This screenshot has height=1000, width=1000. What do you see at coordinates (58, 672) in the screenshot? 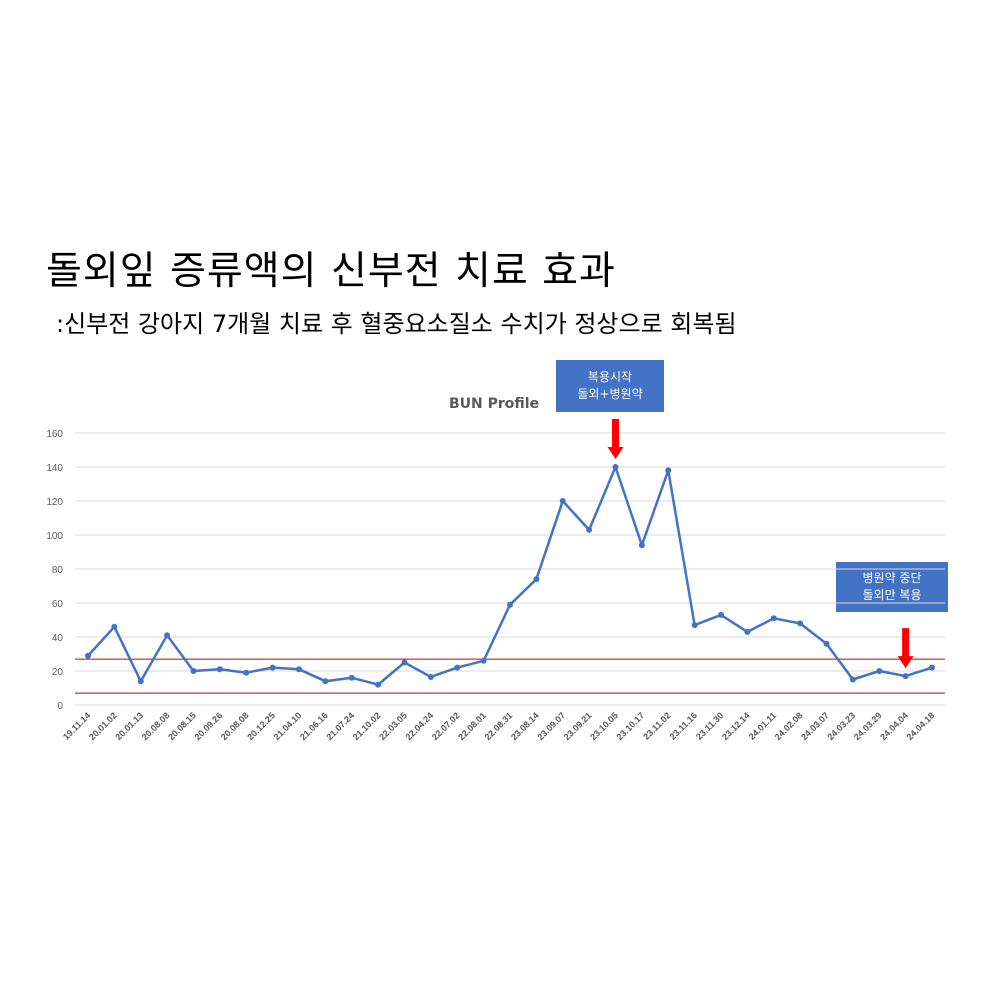
I see `y-tick-label: 20` at bounding box center [58, 672].